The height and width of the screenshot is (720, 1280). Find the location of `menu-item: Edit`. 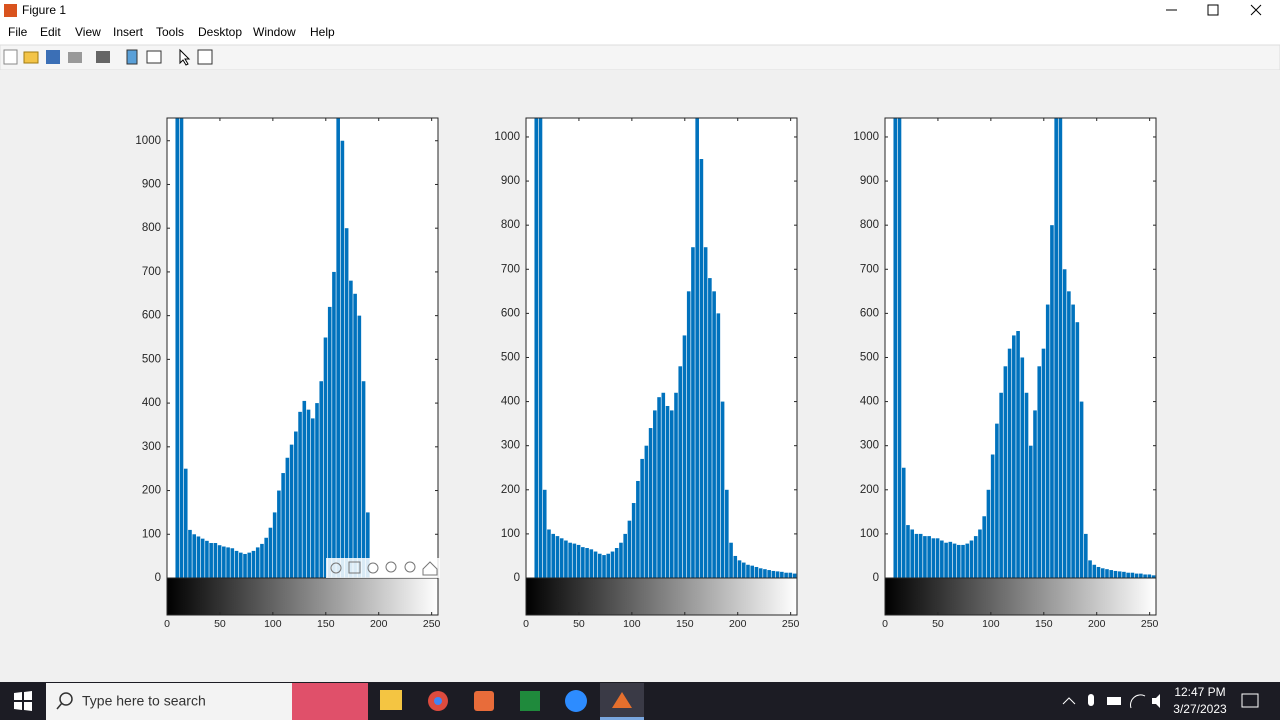

menu-item: Edit is located at coordinates (50, 32).